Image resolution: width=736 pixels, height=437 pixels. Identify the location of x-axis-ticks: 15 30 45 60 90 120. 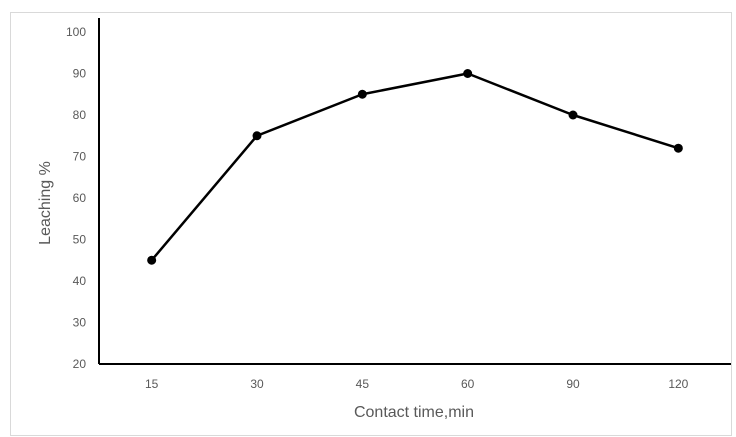
(417, 384).